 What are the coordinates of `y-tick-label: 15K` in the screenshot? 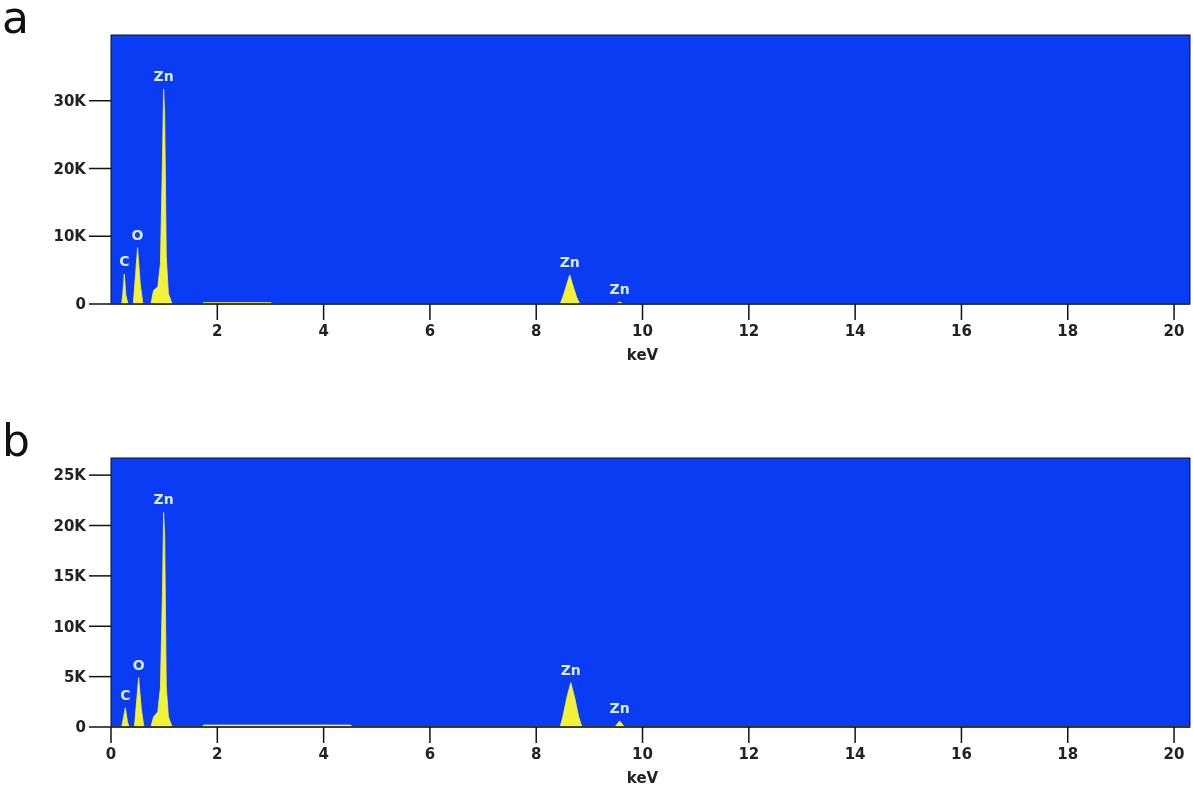 It's located at (70, 576).